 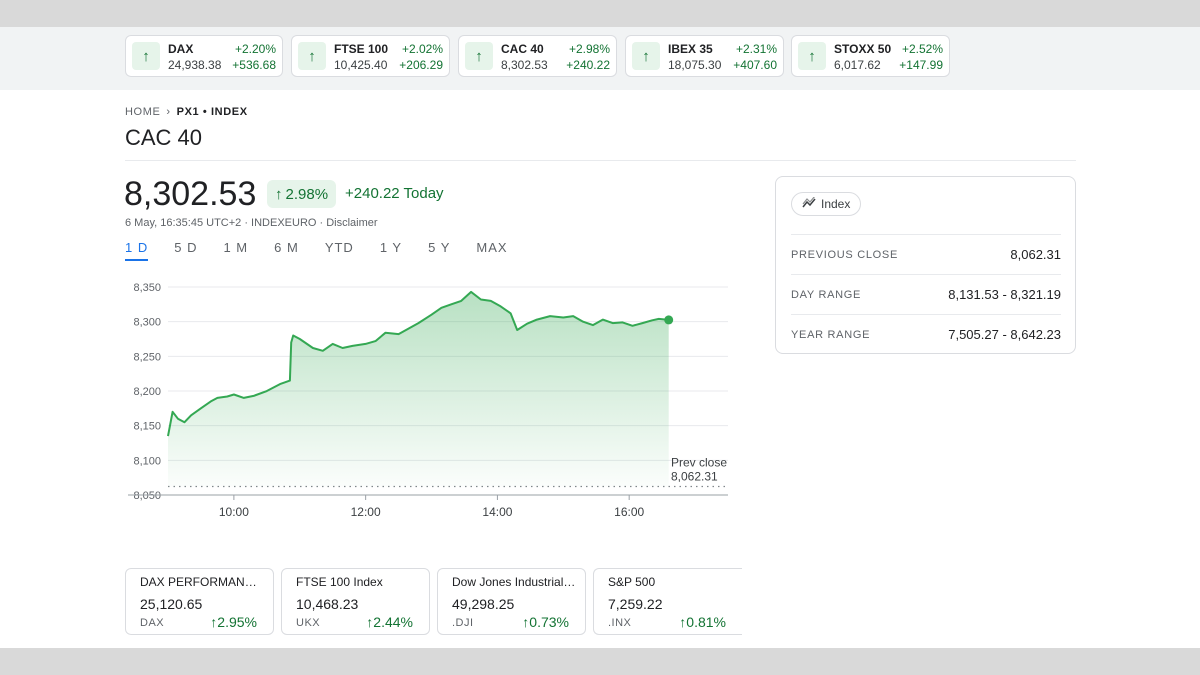 What do you see at coordinates (690, 49) in the screenshot?
I see `ticker-name: IBEX 35` at bounding box center [690, 49].